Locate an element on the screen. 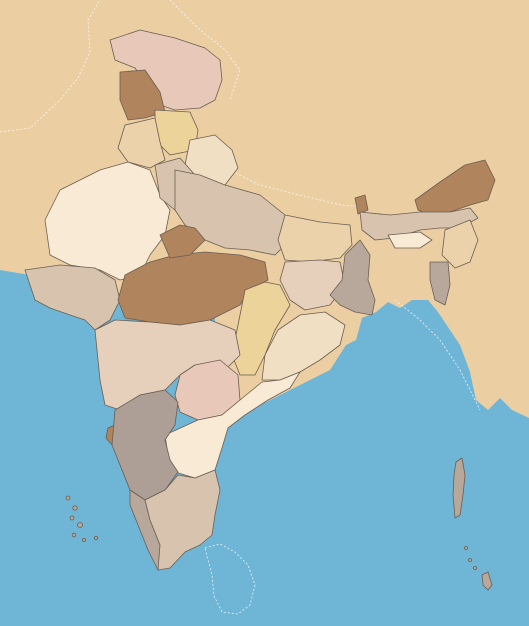  lakshadweep-islands is located at coordinates (82, 519).